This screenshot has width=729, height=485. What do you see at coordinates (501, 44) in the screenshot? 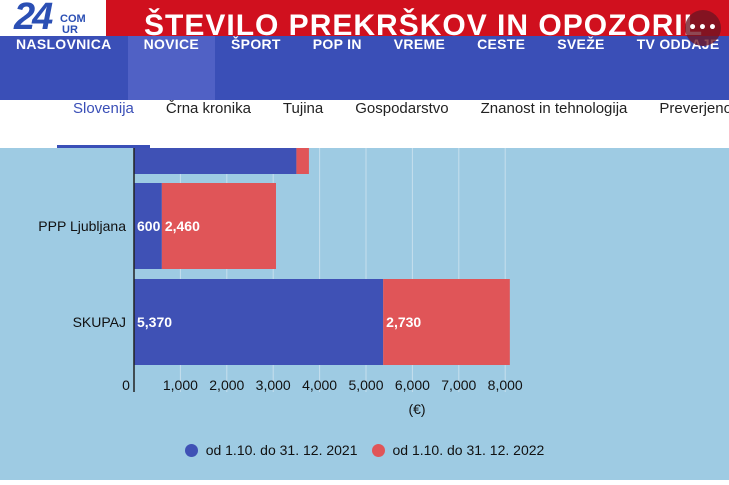
I see `nav-item-ceste: CESTE` at bounding box center [501, 44].